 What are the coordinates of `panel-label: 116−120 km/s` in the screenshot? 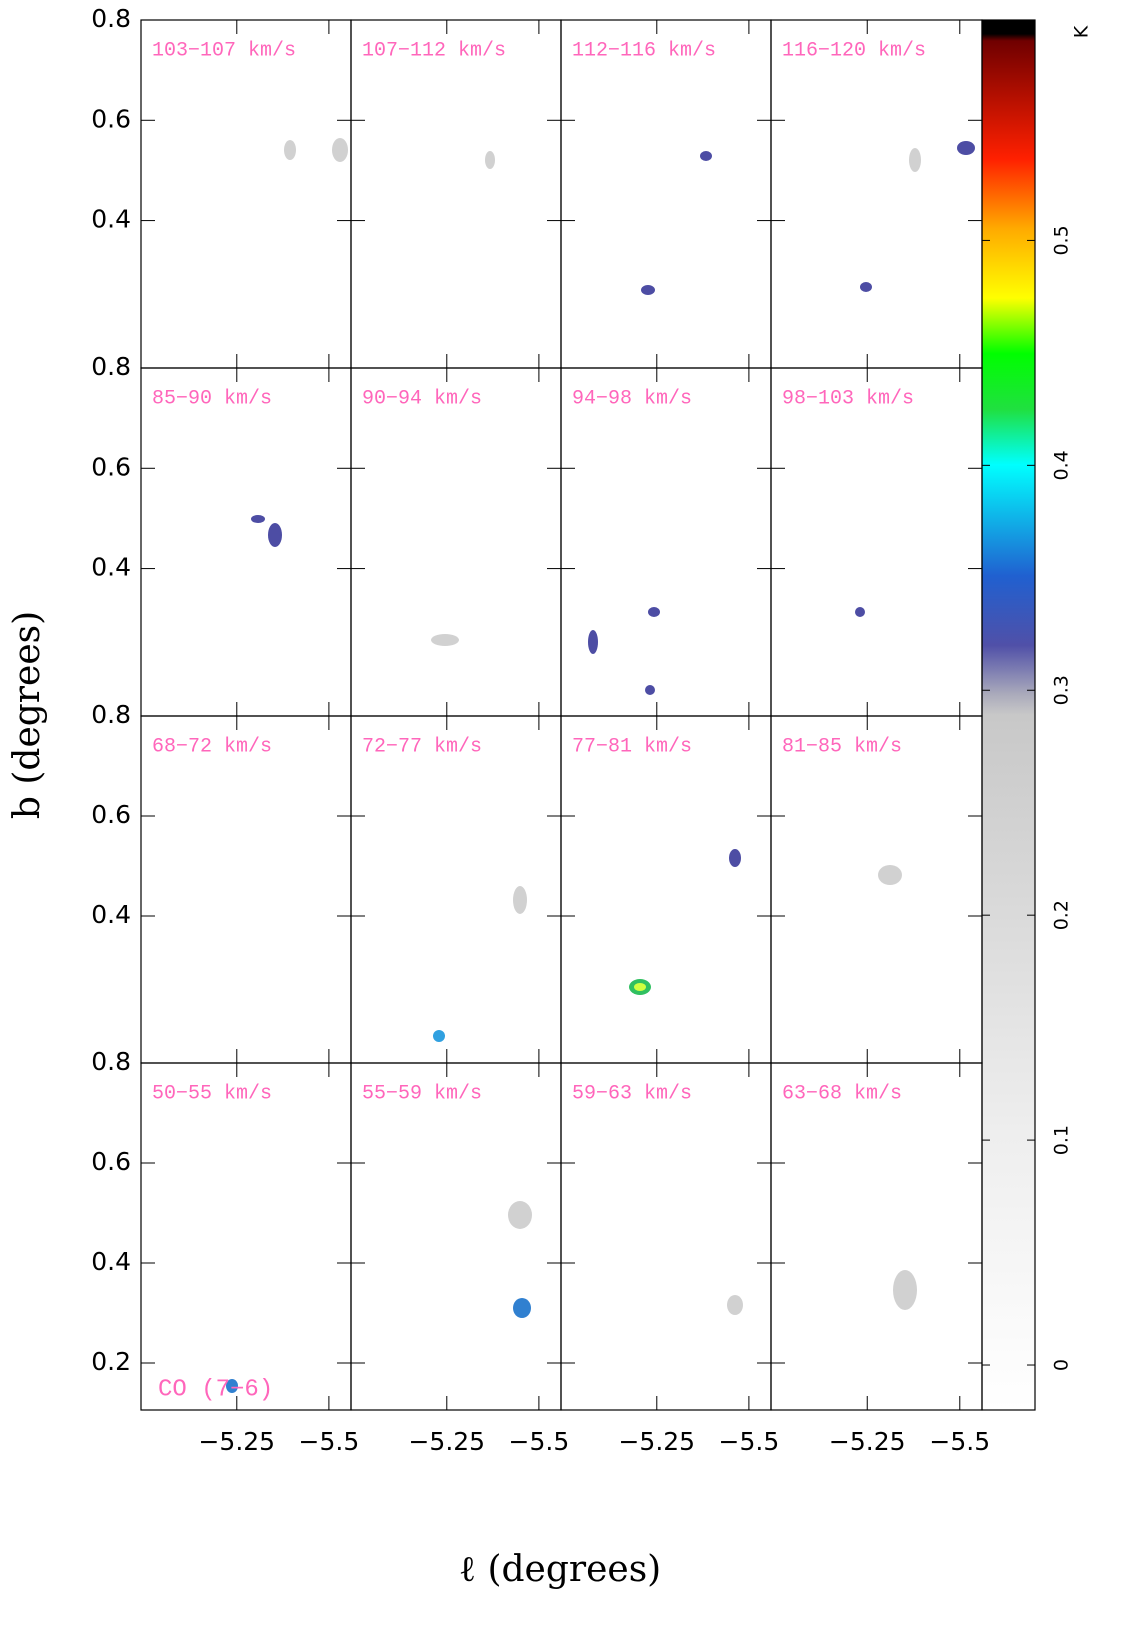 It's located at (854, 50).